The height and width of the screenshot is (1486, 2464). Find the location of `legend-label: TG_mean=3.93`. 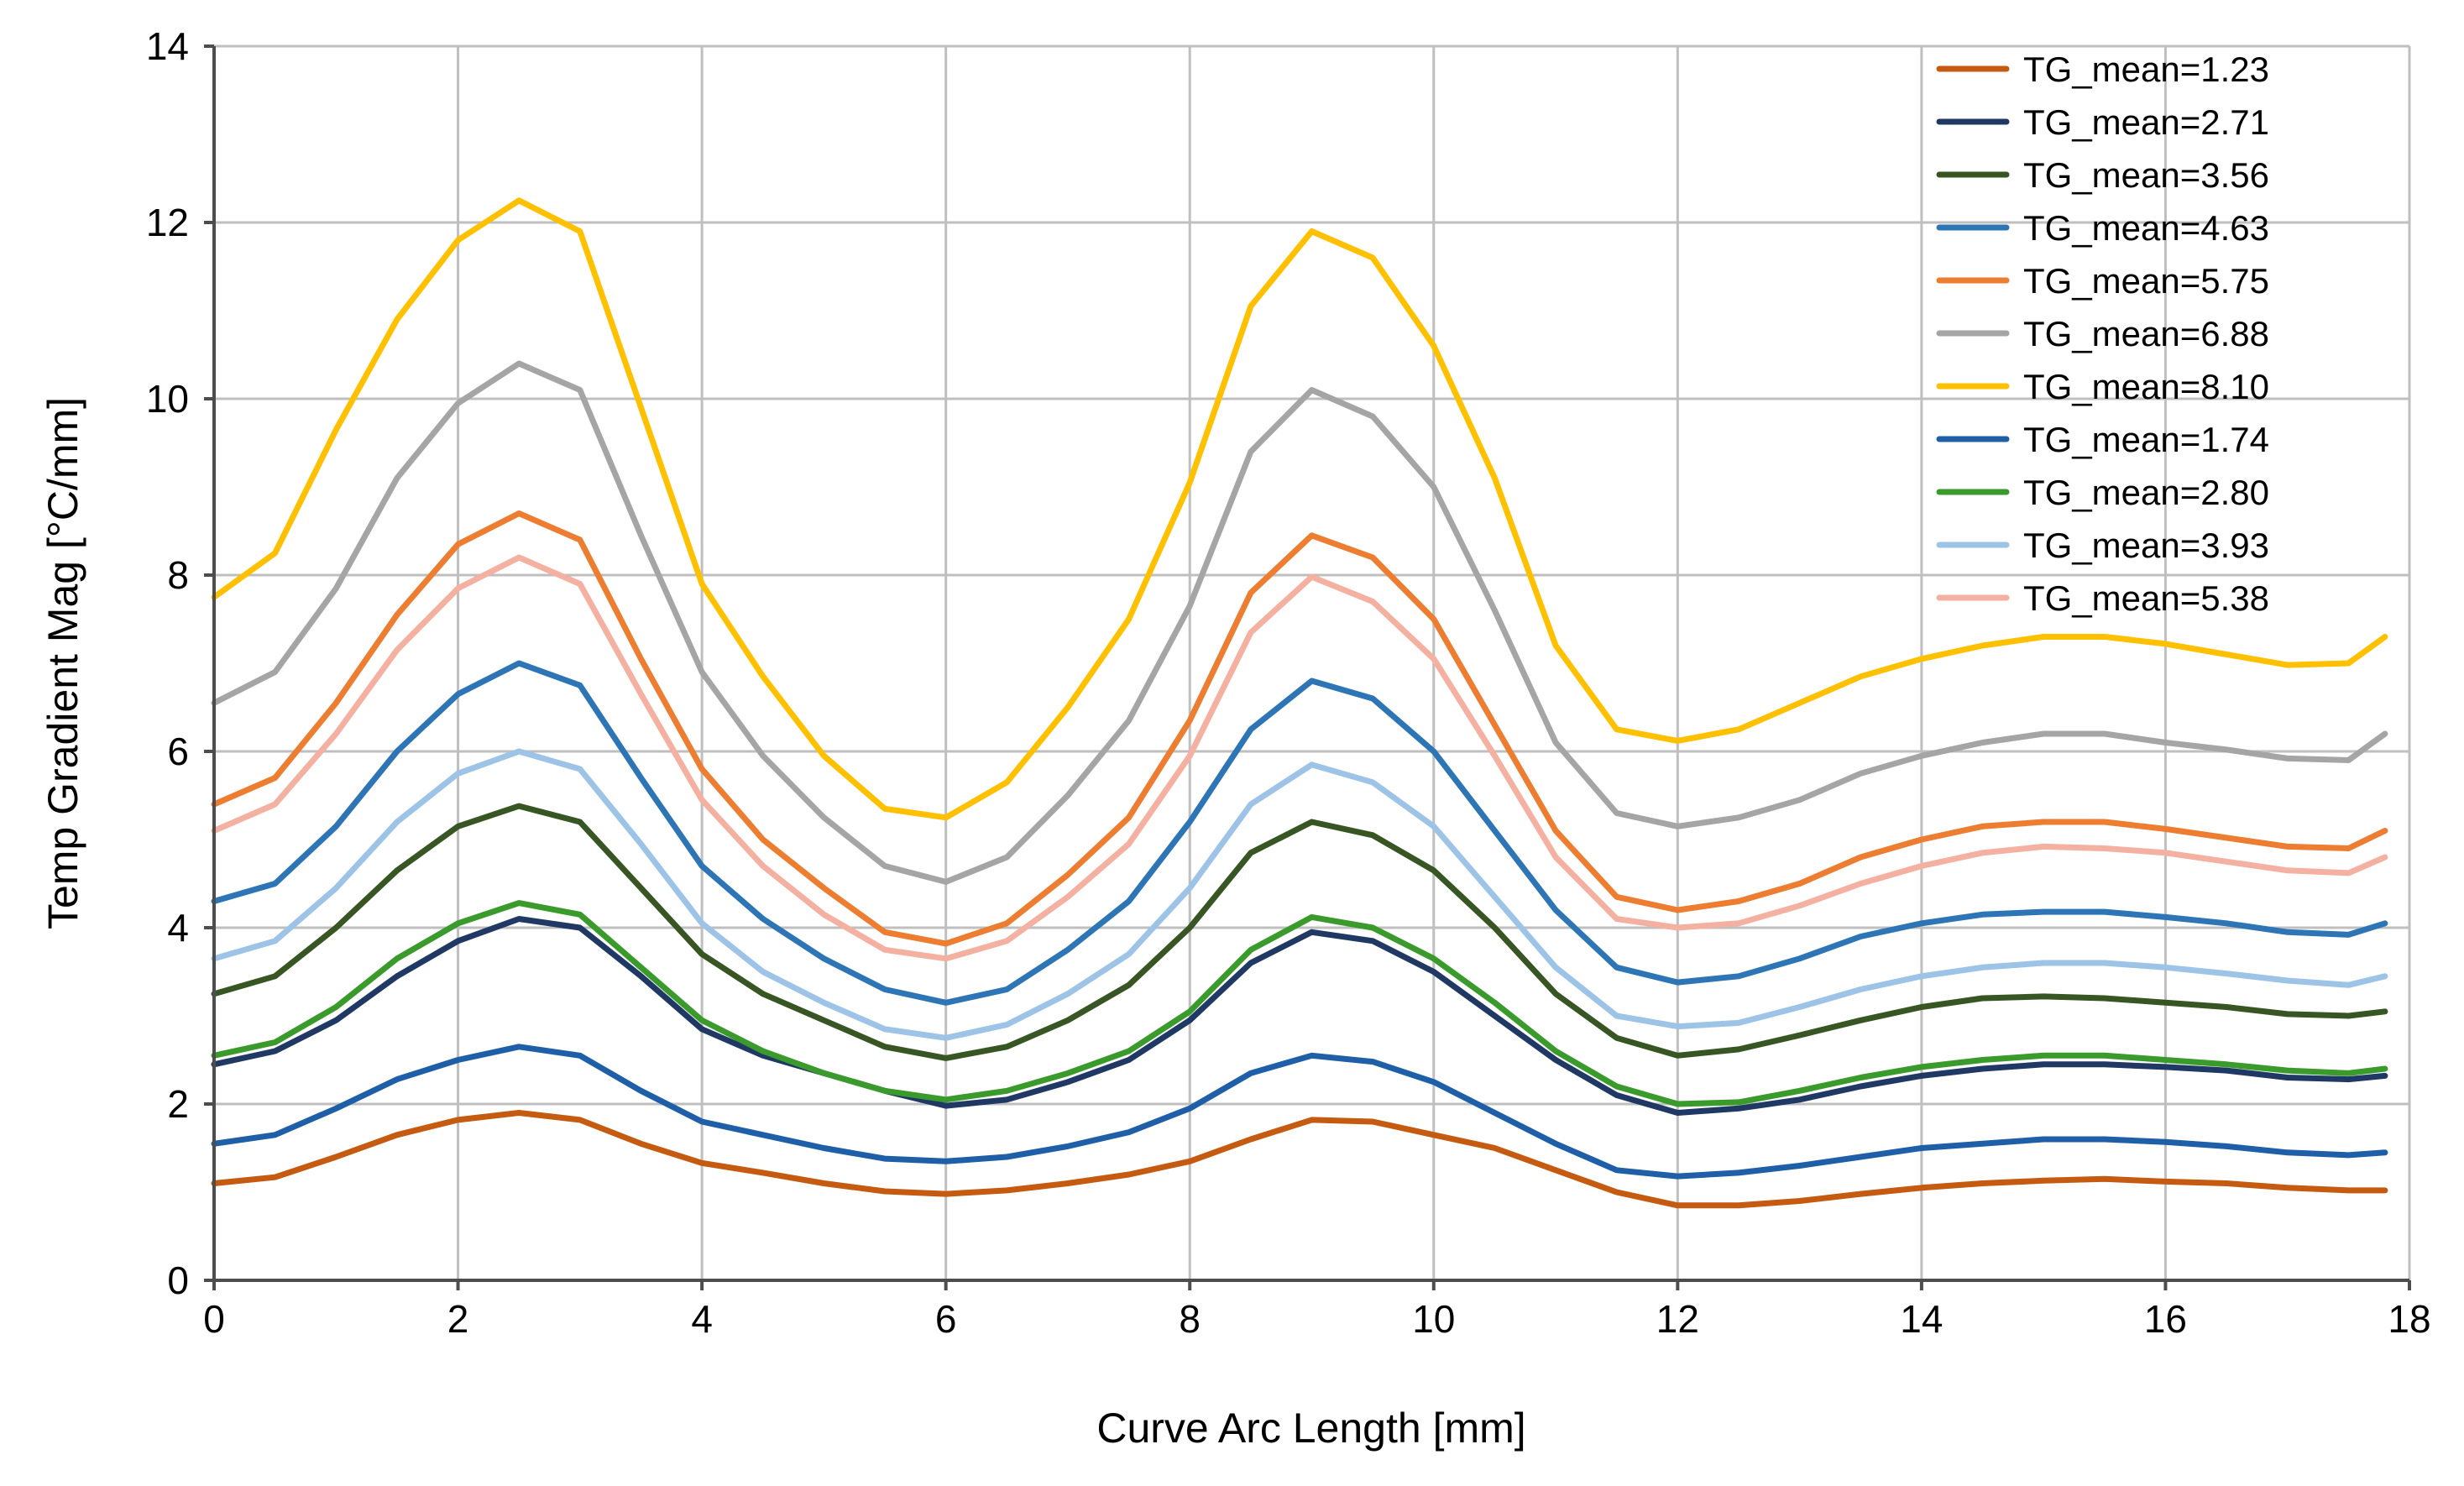

legend-label: TG_mean=3.93 is located at coordinates (2146, 545).